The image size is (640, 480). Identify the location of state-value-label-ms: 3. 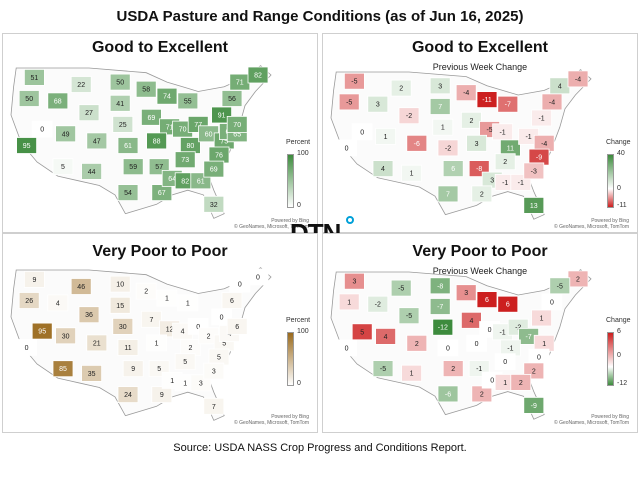
(492, 181).